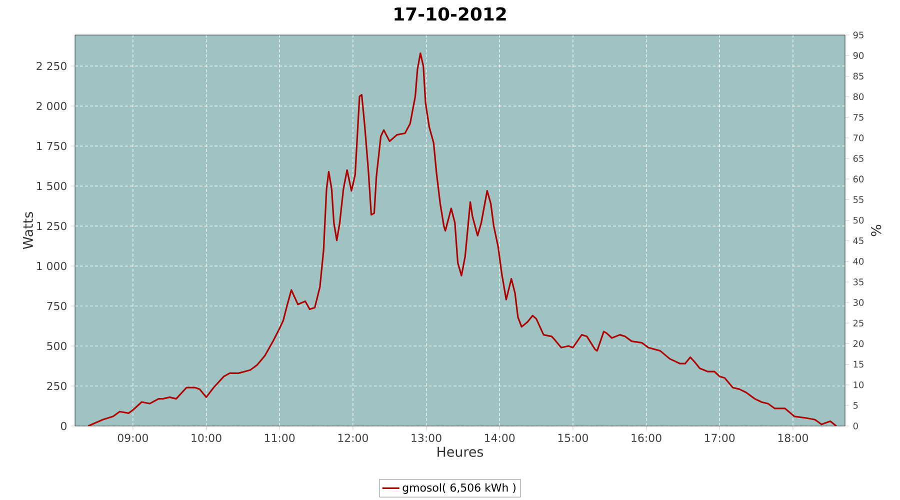  What do you see at coordinates (427, 438) in the screenshot?
I see `x-tick-label: 13:00` at bounding box center [427, 438].